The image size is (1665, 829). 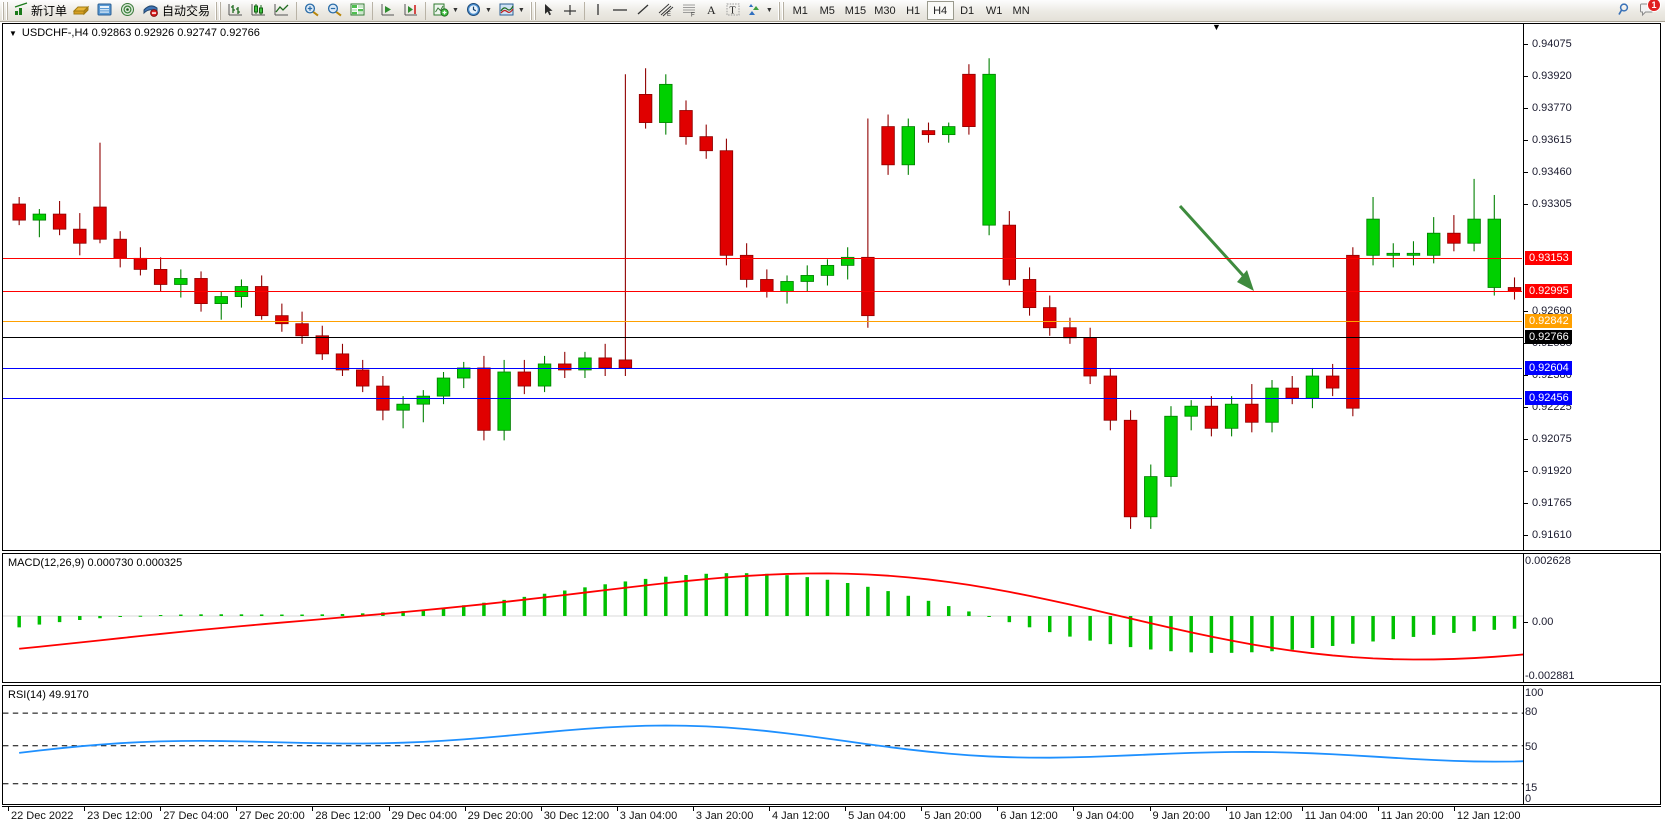 What do you see at coordinates (95, 563) in the screenshot?
I see `macd-label: MACD(12,26,9) 0.000730 0.000325` at bounding box center [95, 563].